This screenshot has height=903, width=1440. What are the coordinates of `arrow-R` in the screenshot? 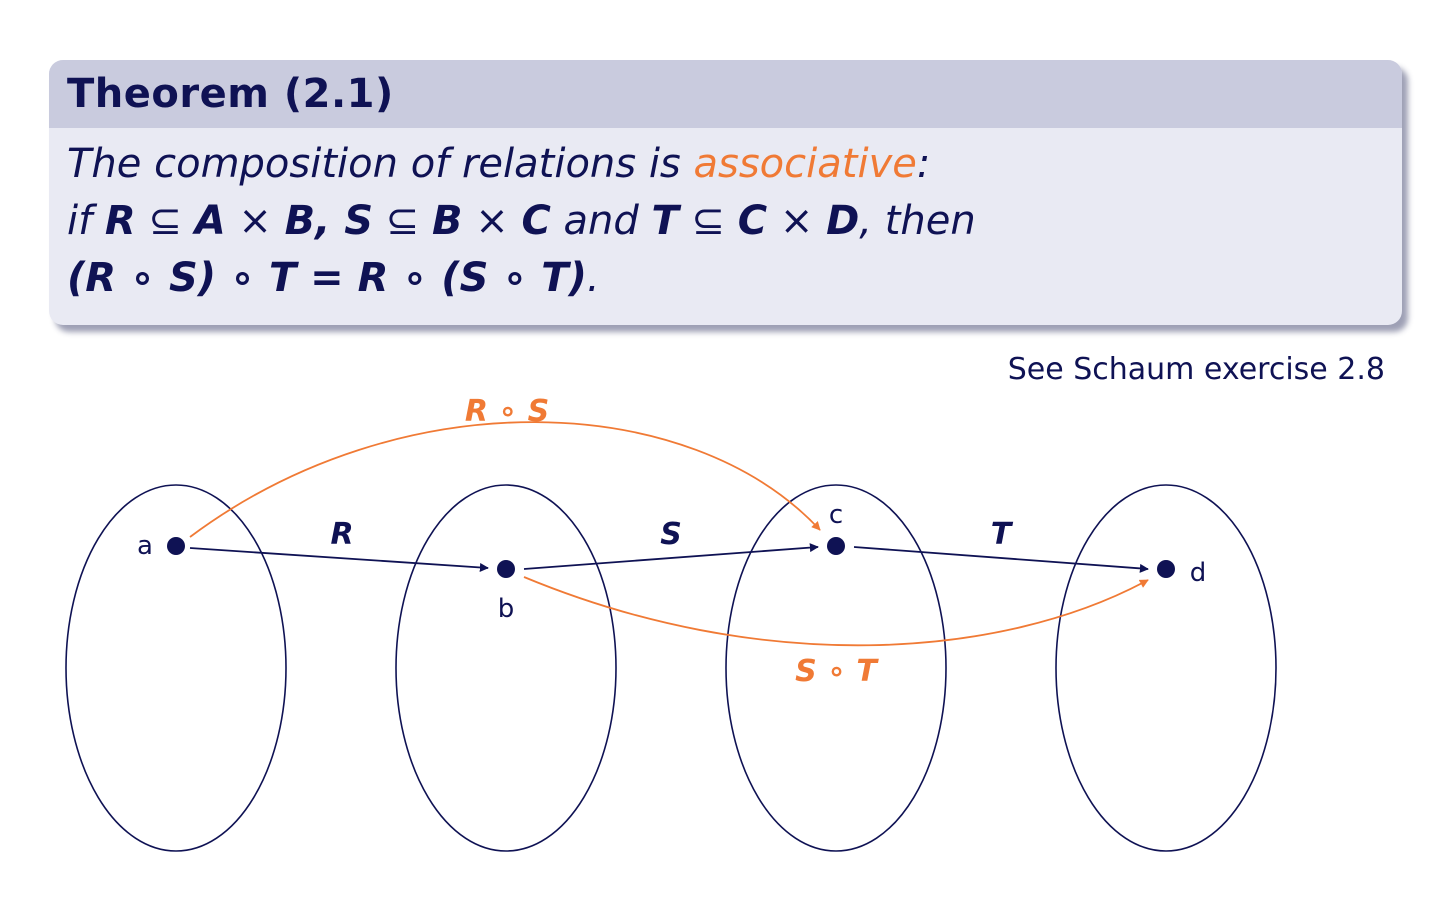 It's located at (339, 559).